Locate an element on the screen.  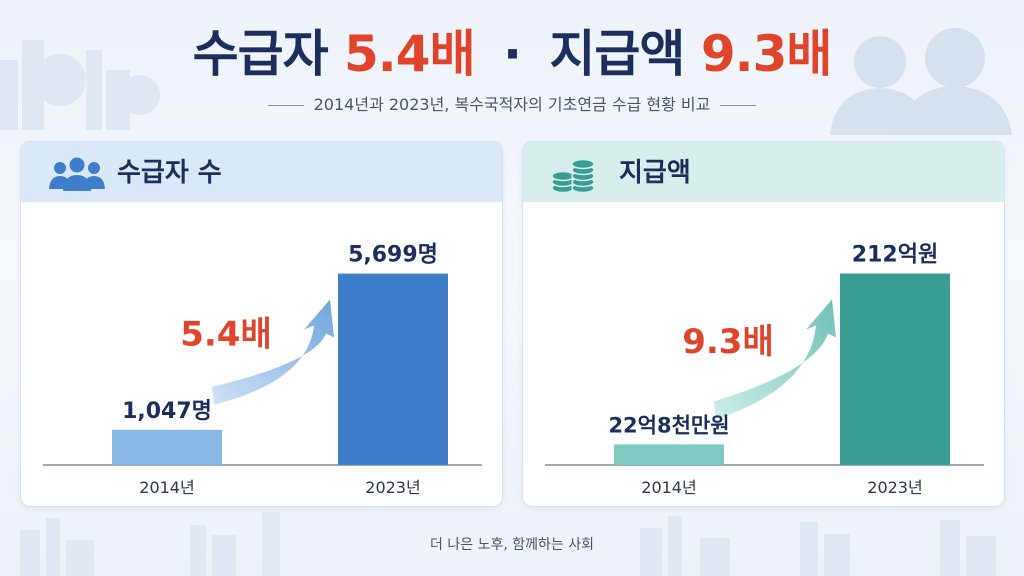
bar-2023-value-label: 5,699명 is located at coordinates (393, 255).